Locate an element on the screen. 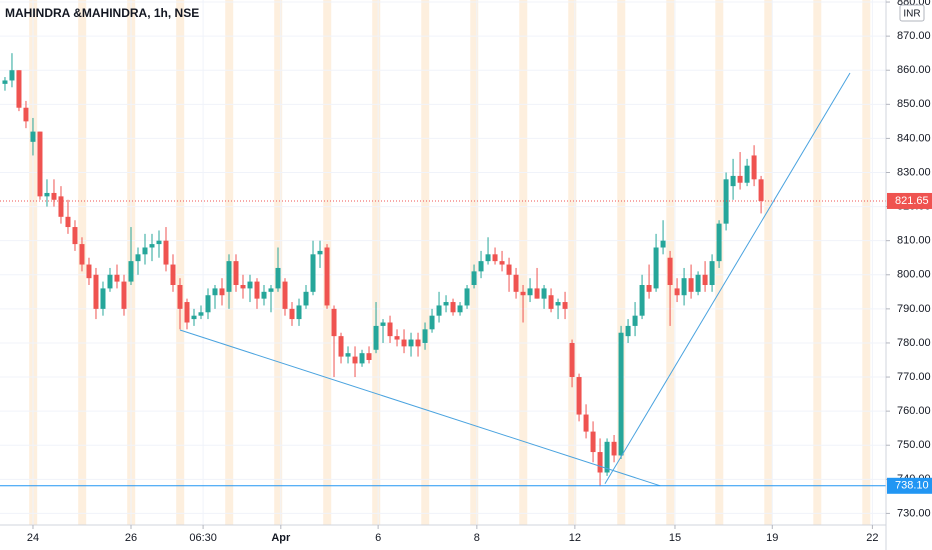  currency-box is located at coordinates (912, 13).